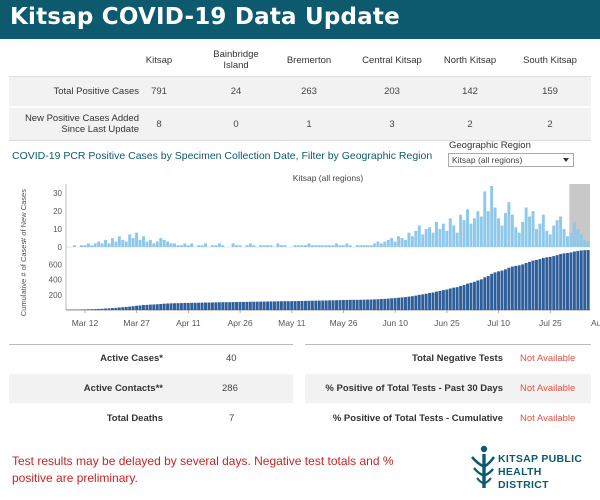 The height and width of the screenshot is (500, 600). Describe the element at coordinates (292, 323) in the screenshot. I see `x-tick-label: May 11` at that location.